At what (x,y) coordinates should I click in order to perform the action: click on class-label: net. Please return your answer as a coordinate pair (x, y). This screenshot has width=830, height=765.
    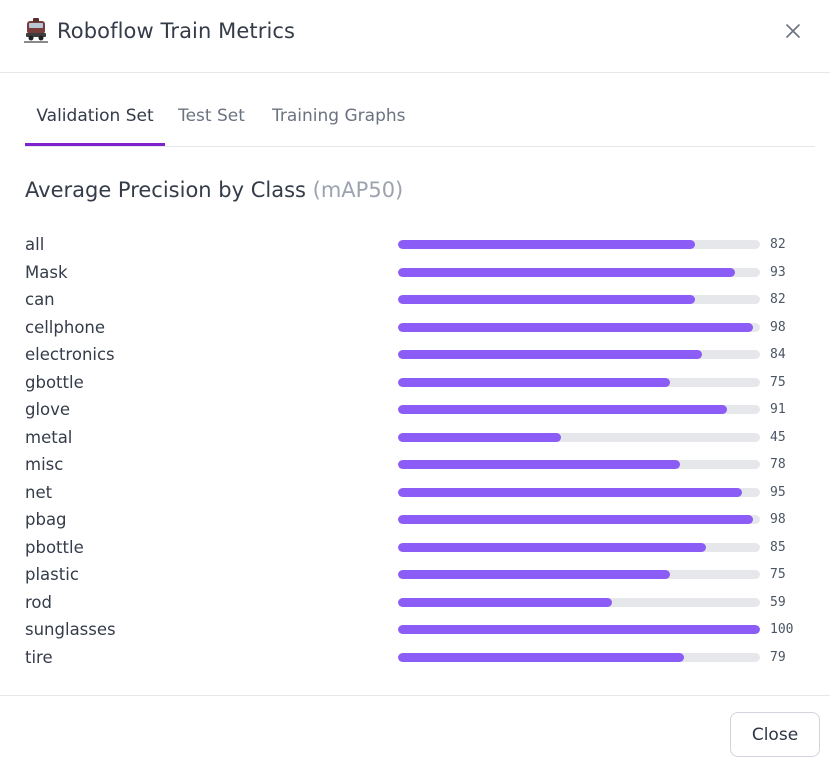
    Looking at the image, I should click on (39, 492).